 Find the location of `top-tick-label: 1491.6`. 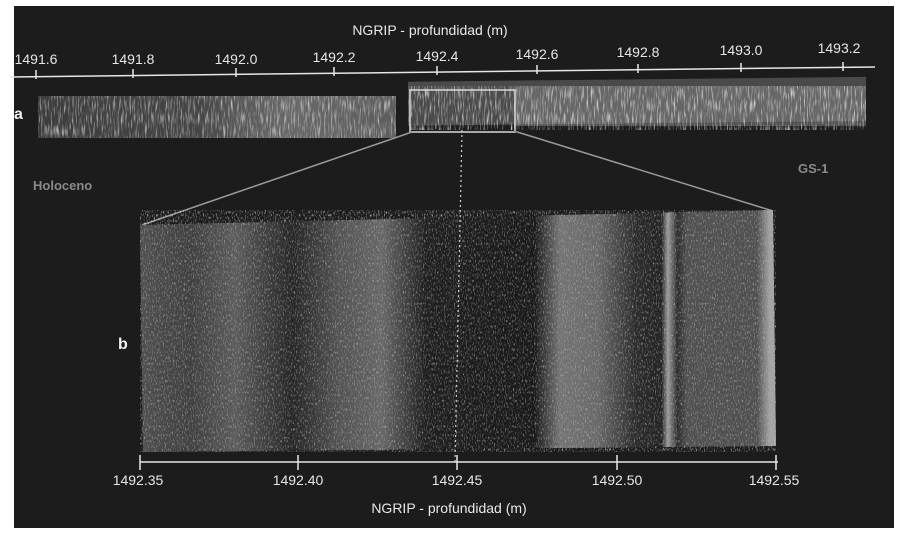

top-tick-label: 1491.6 is located at coordinates (36, 59).